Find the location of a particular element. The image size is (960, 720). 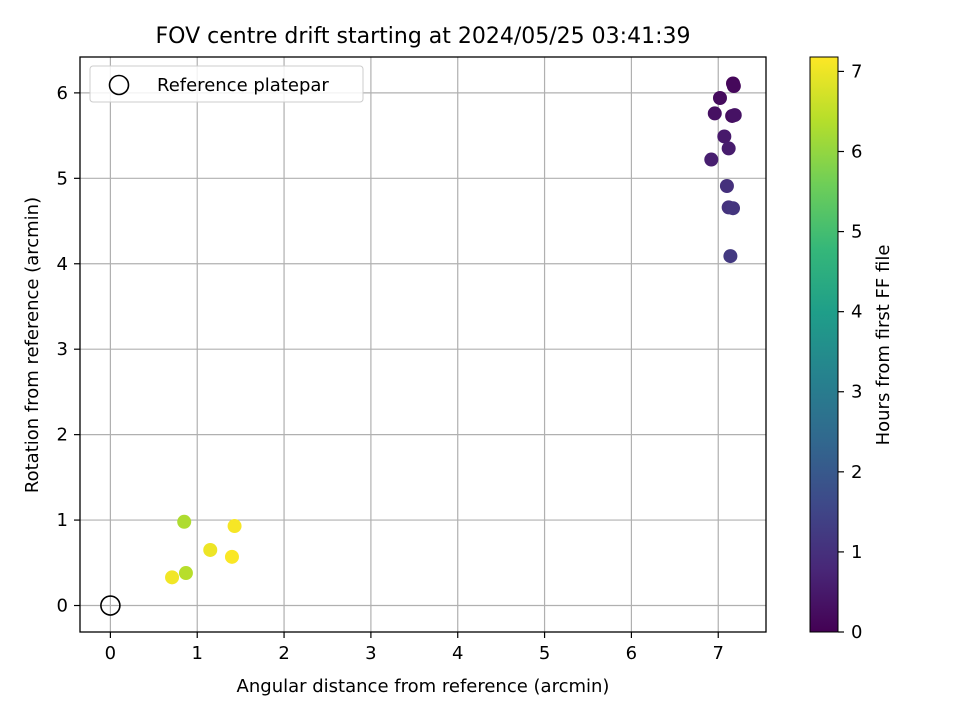

legend-frame is located at coordinates (226, 84).